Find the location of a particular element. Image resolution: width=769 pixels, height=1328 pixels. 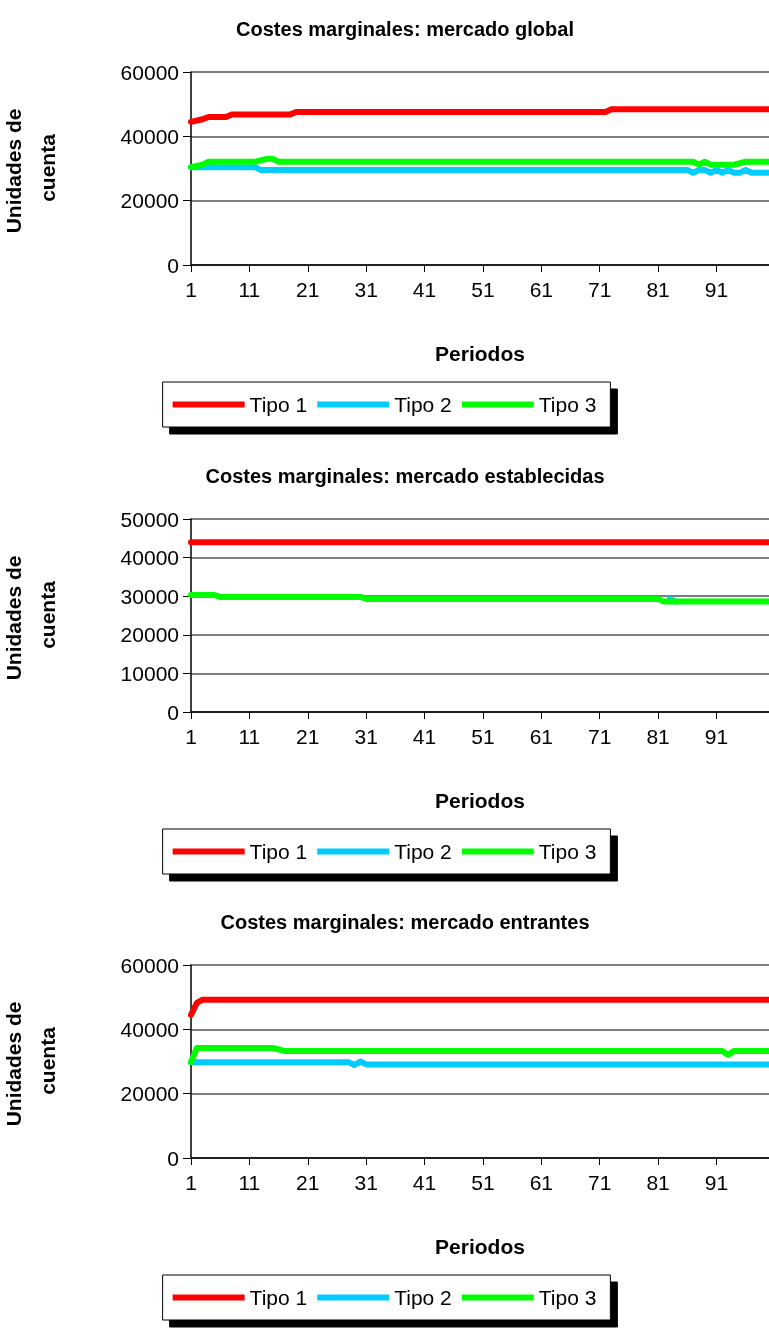

y-tick-label: 10000 is located at coordinates (149, 673).